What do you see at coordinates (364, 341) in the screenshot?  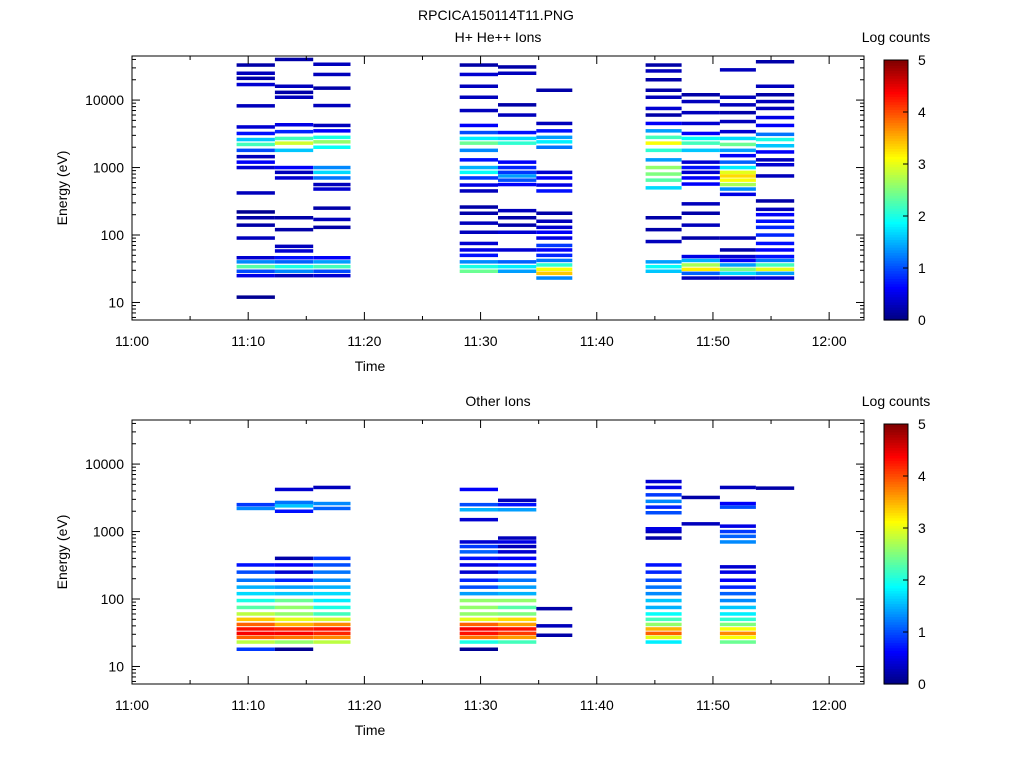 I see `x-tick-label: 11:20` at bounding box center [364, 341].